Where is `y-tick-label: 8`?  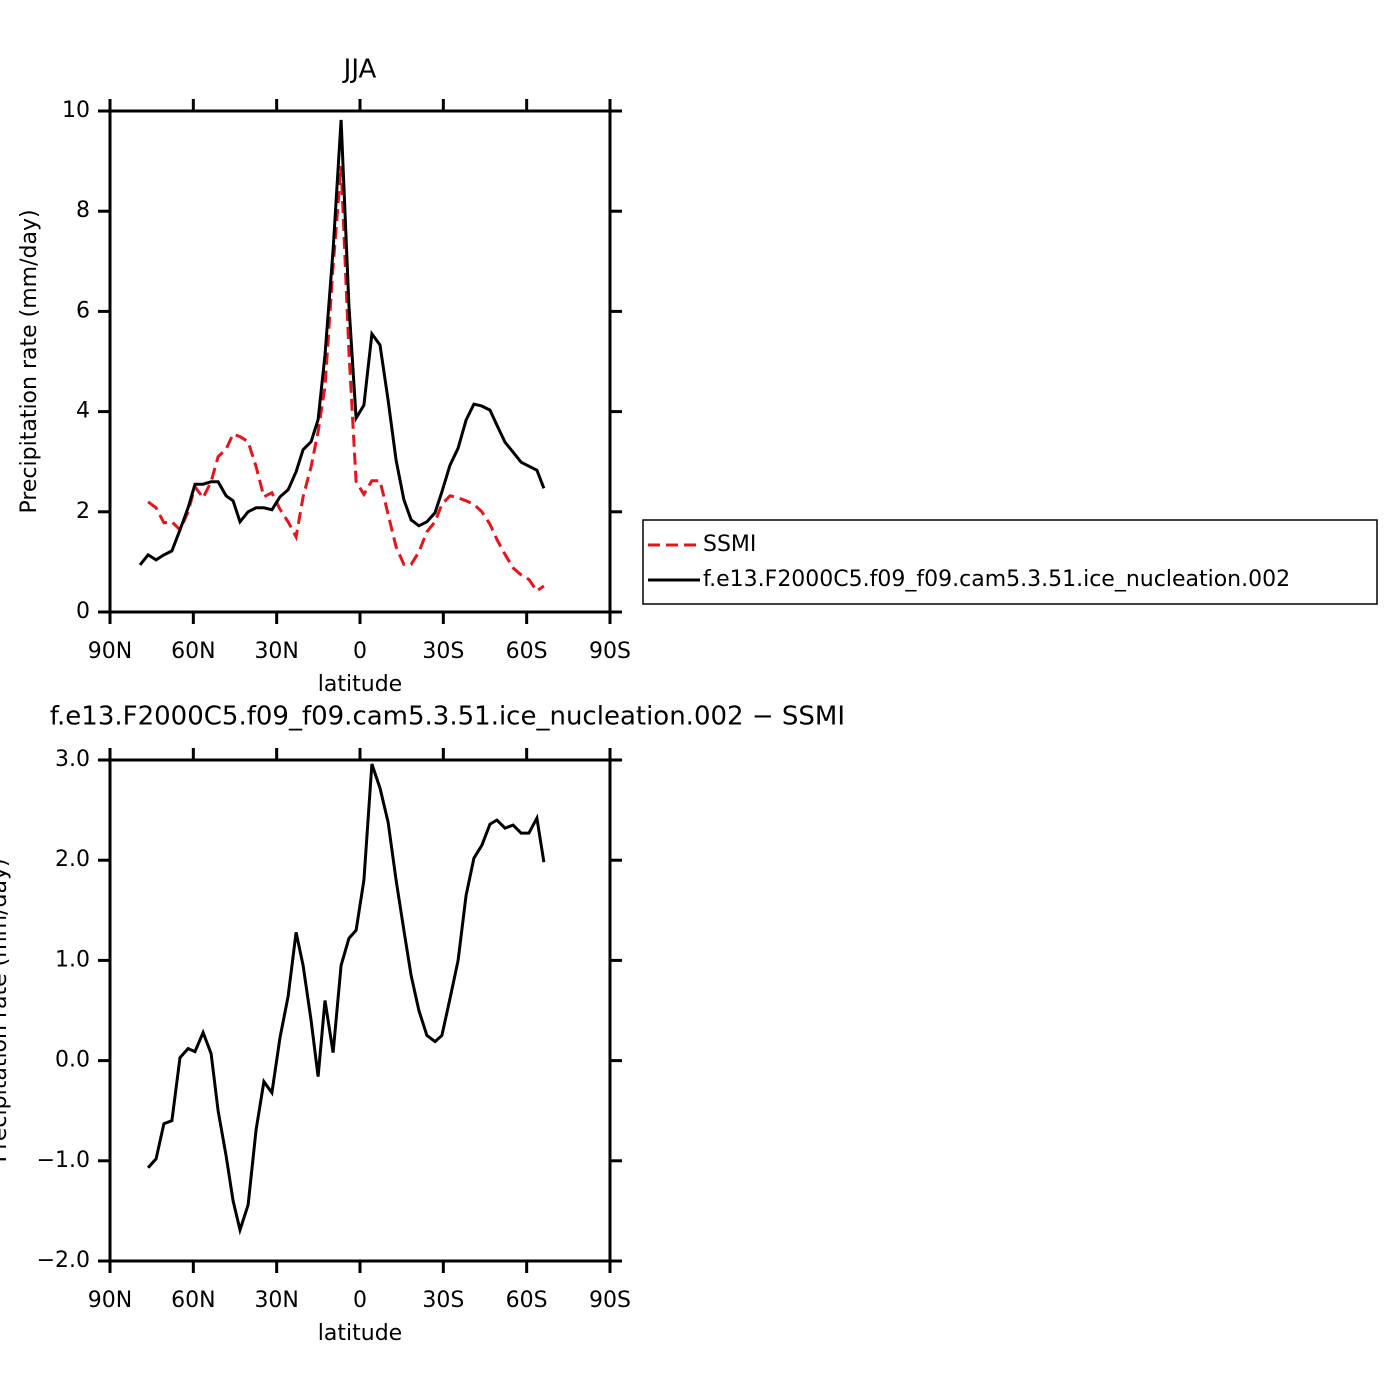 y-tick-label: 8 is located at coordinates (83, 210).